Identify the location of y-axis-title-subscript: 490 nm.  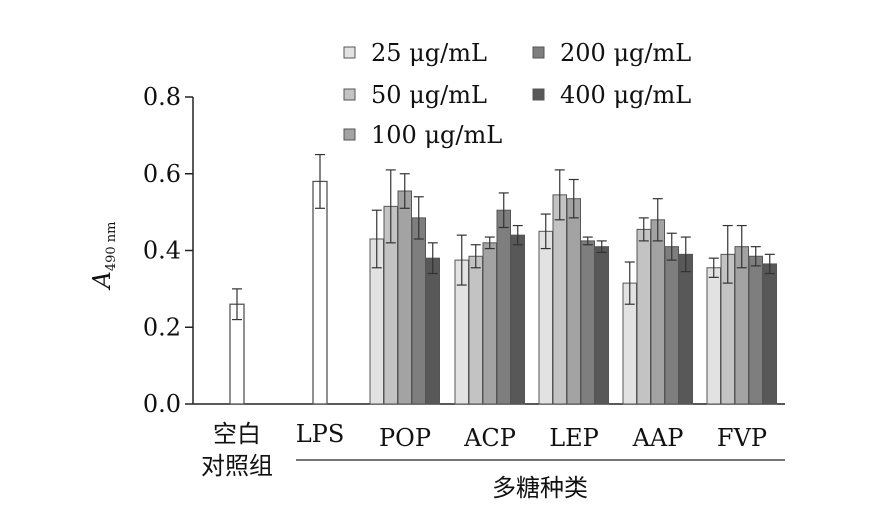
(111, 247).